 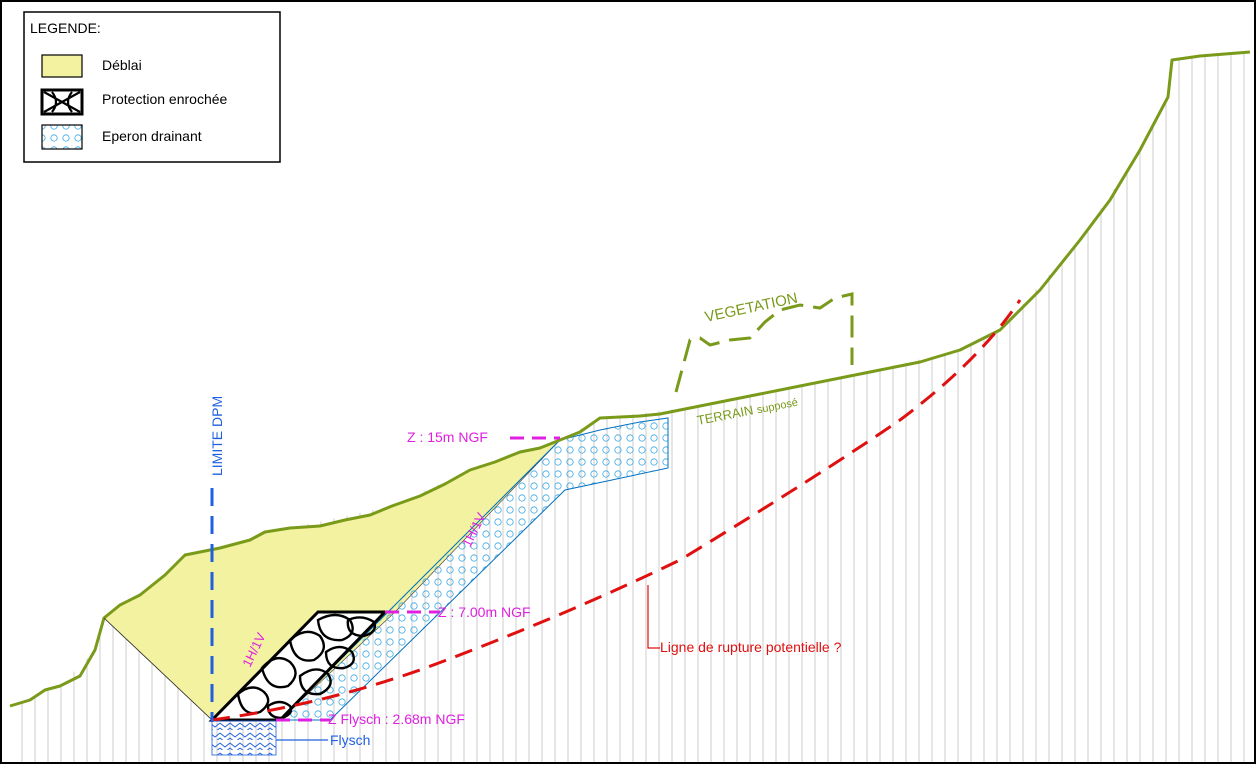 I want to click on z7-label: Z : 7.00m NGF, so click(x=484, y=612).